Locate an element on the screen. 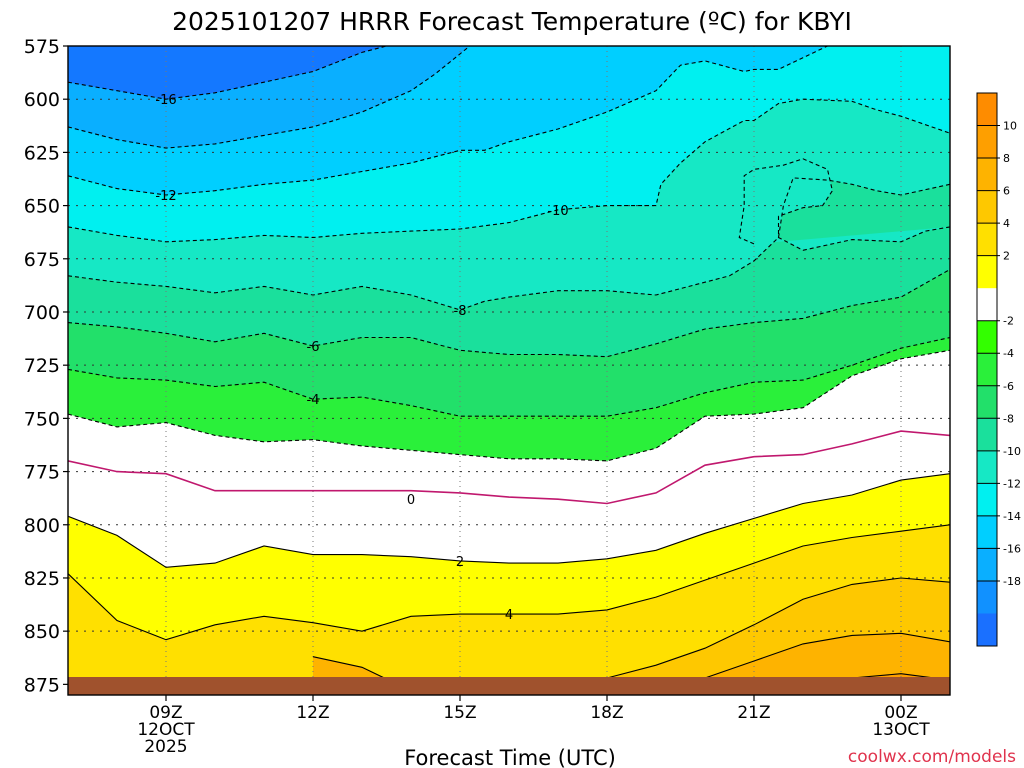 The width and height of the screenshot is (1024, 768). colorbar-tick-label: -18 is located at coordinates (1012, 581).